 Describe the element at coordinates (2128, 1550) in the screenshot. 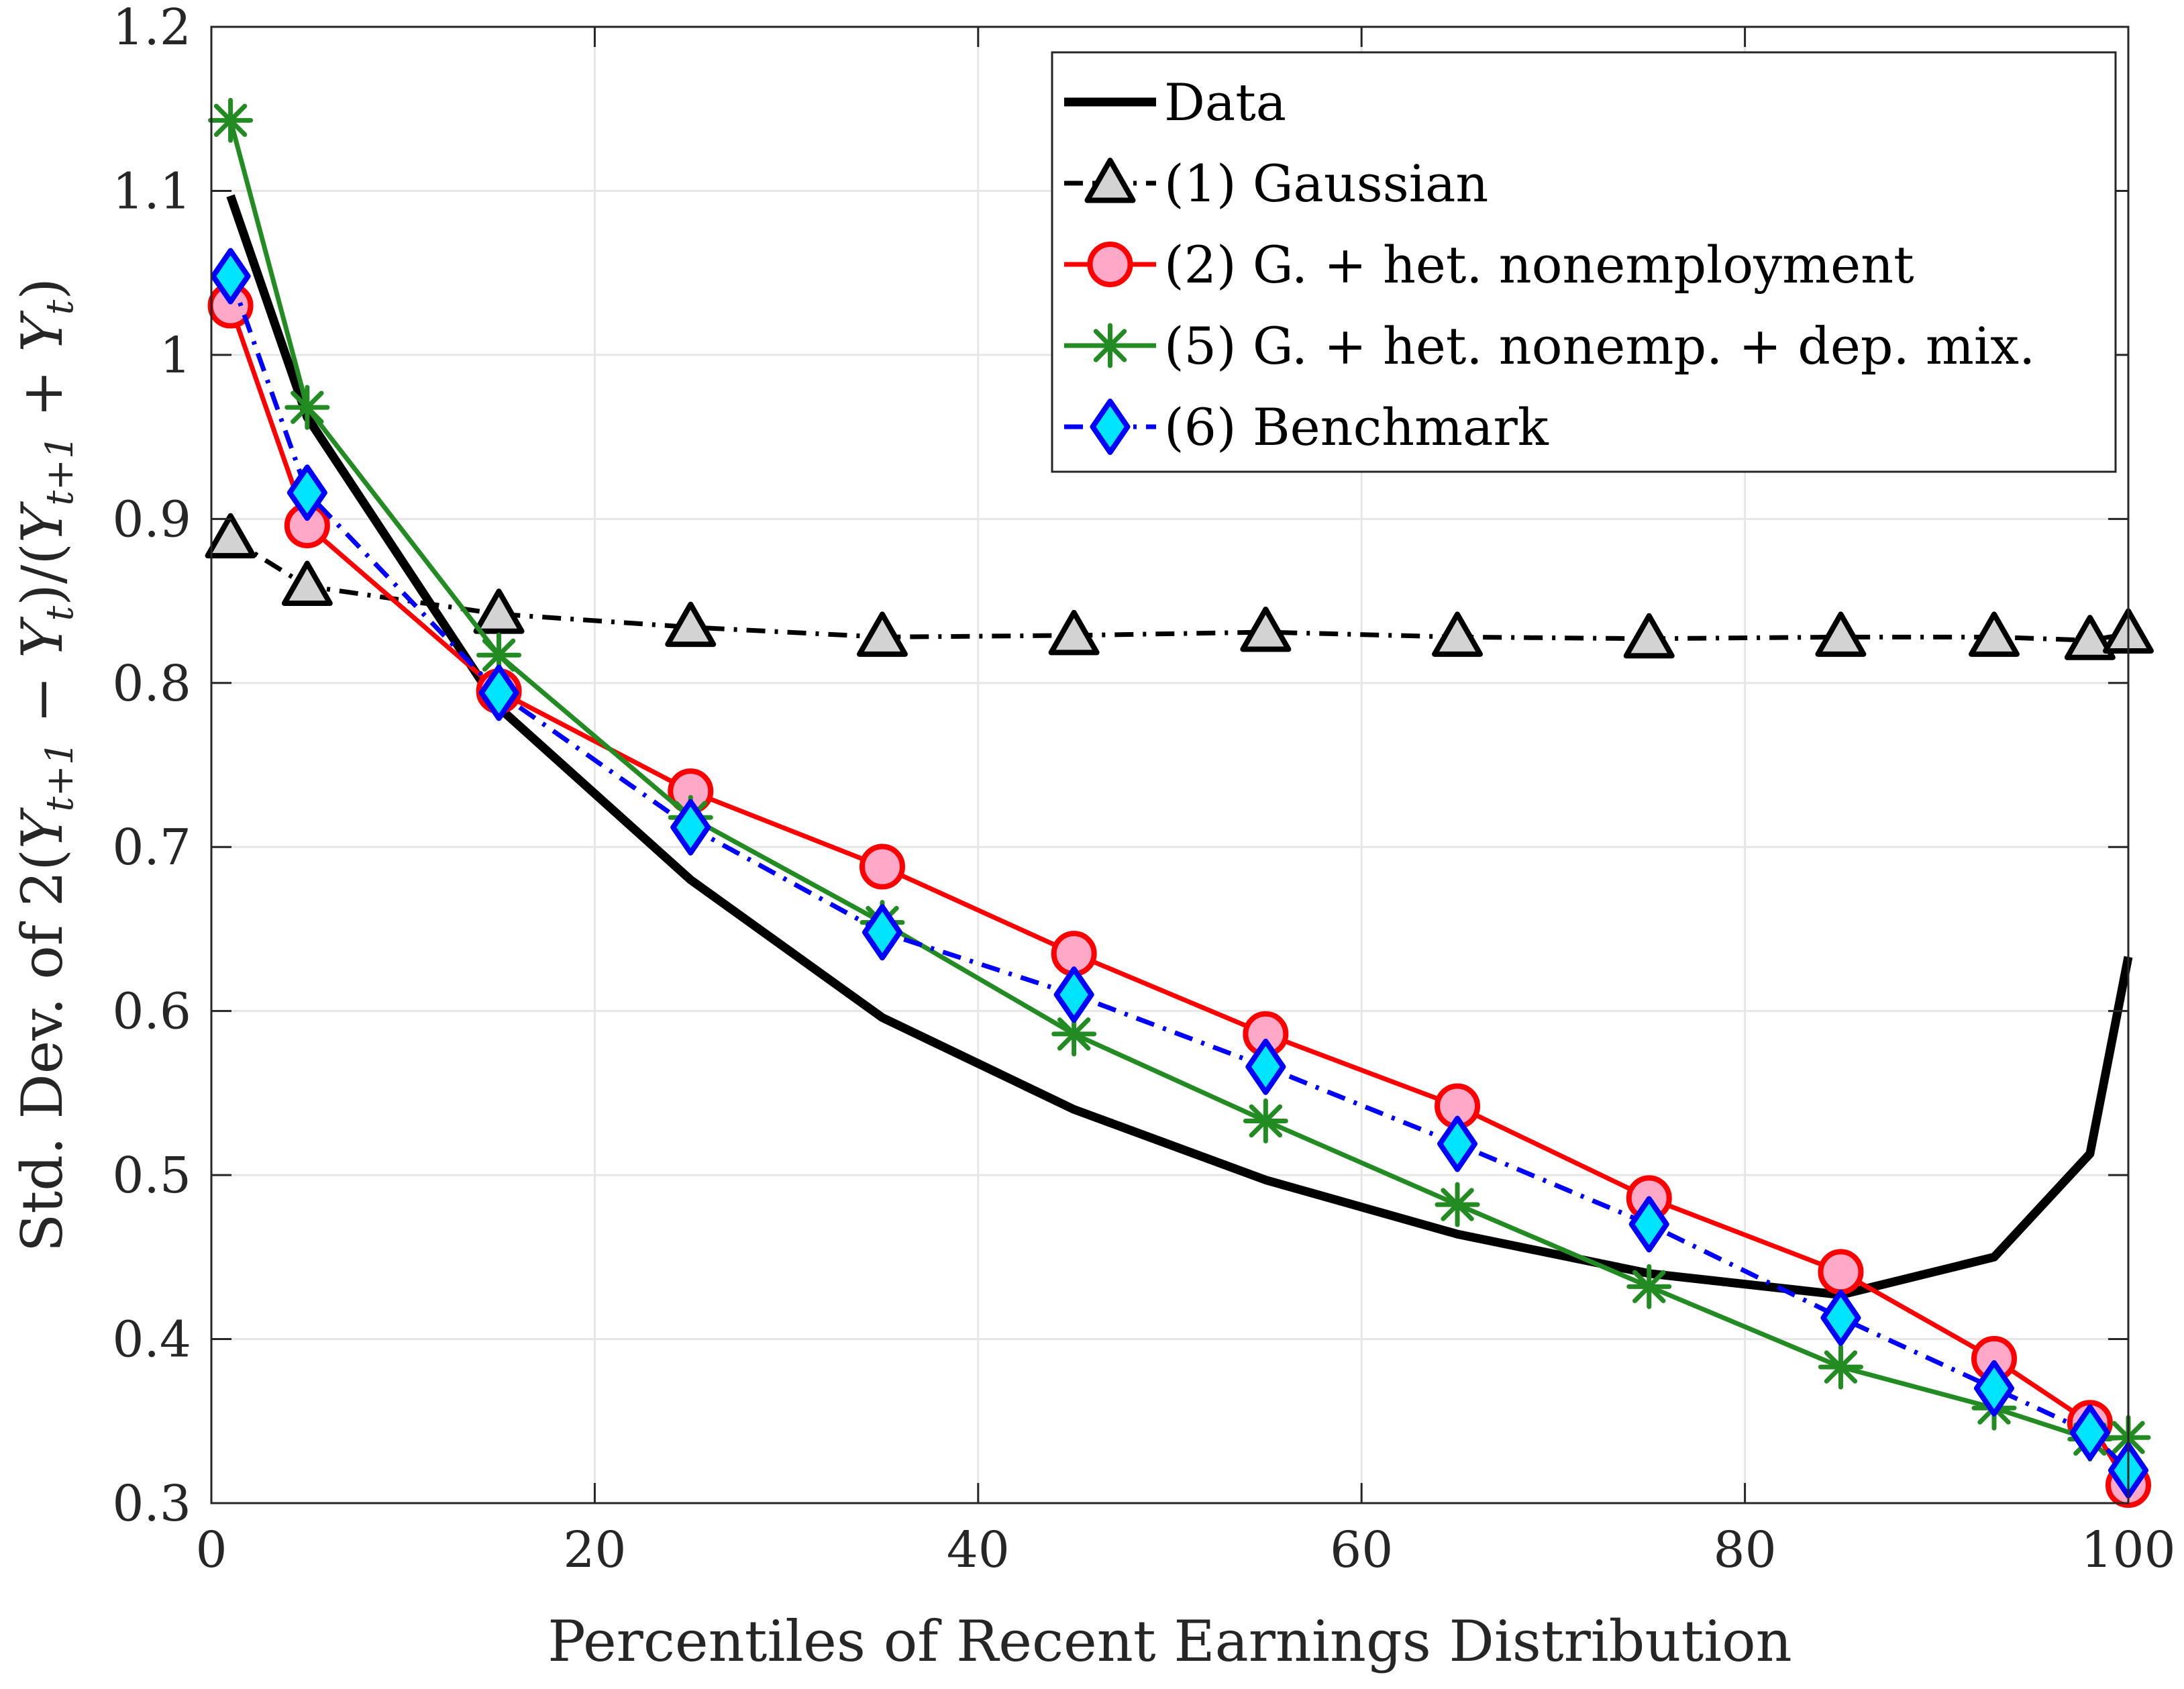

I see `x-tick-label: 100` at that location.